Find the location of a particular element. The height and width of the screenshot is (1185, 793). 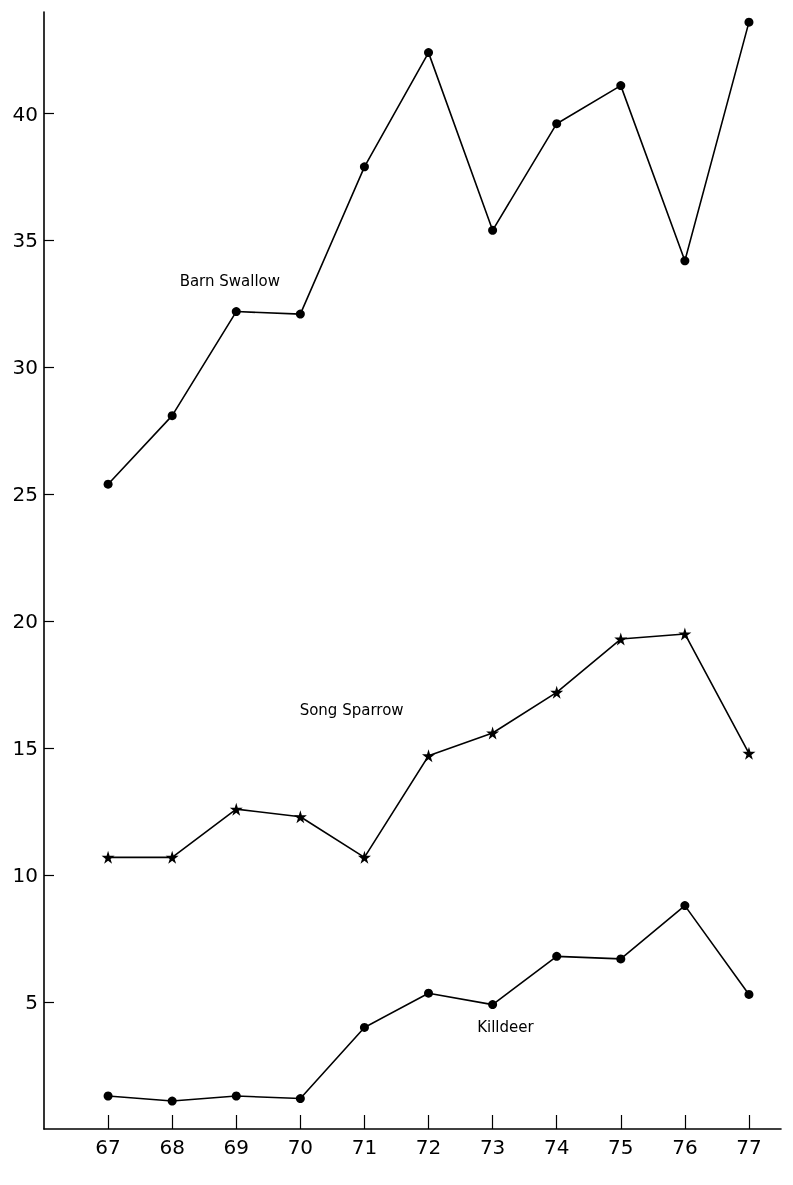

x-tick-label: 73 is located at coordinates (492, 1147).